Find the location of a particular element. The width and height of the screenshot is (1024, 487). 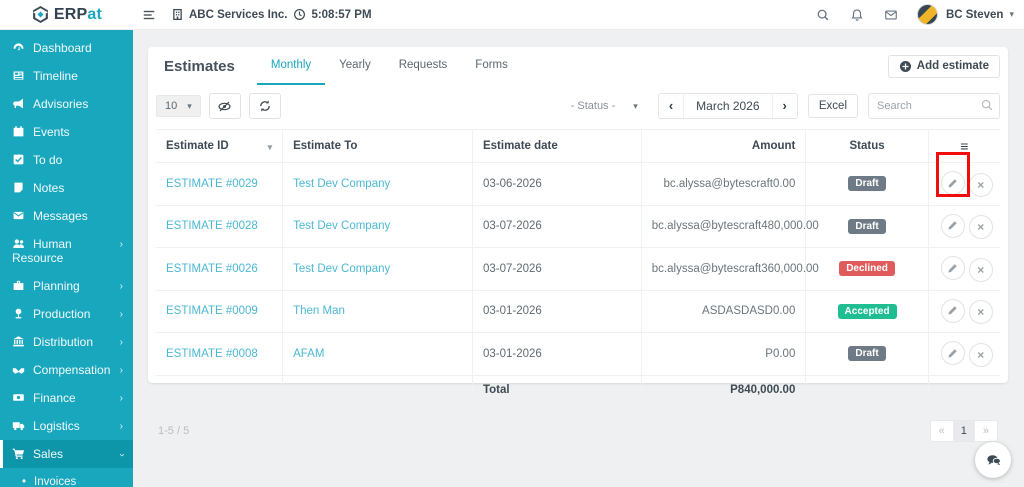

estimate-id-link: ESTIMATE #0028 is located at coordinates (212, 226).